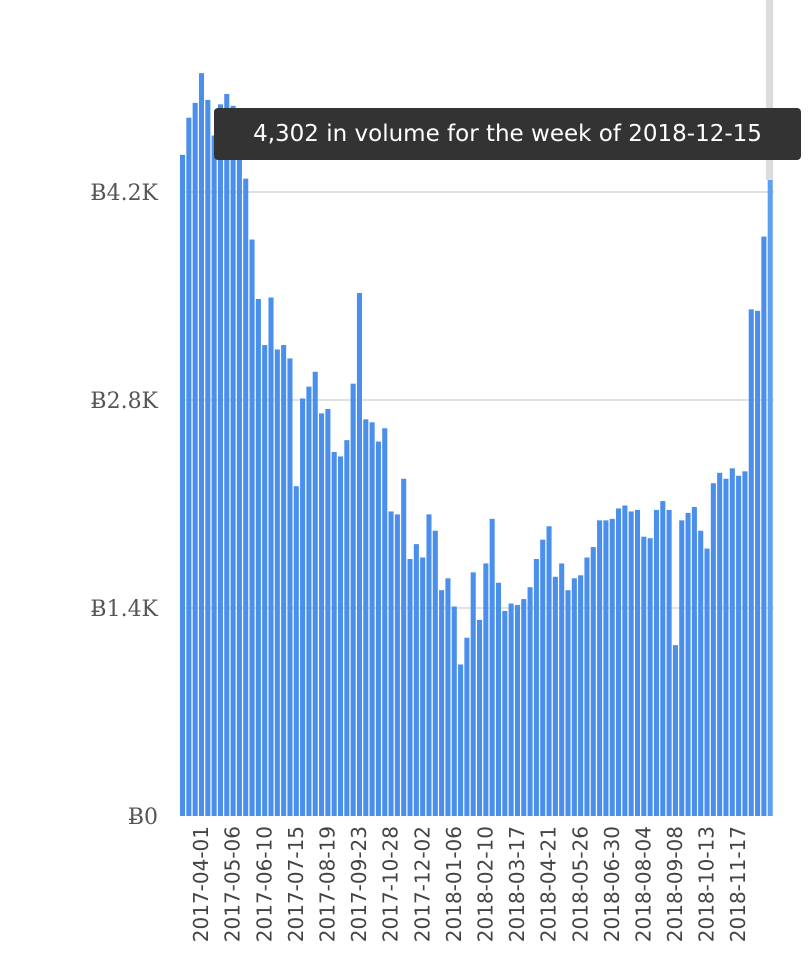  Describe the element at coordinates (643, 884) in the screenshot. I see `x-tick-label: 2018-08-04` at that location.